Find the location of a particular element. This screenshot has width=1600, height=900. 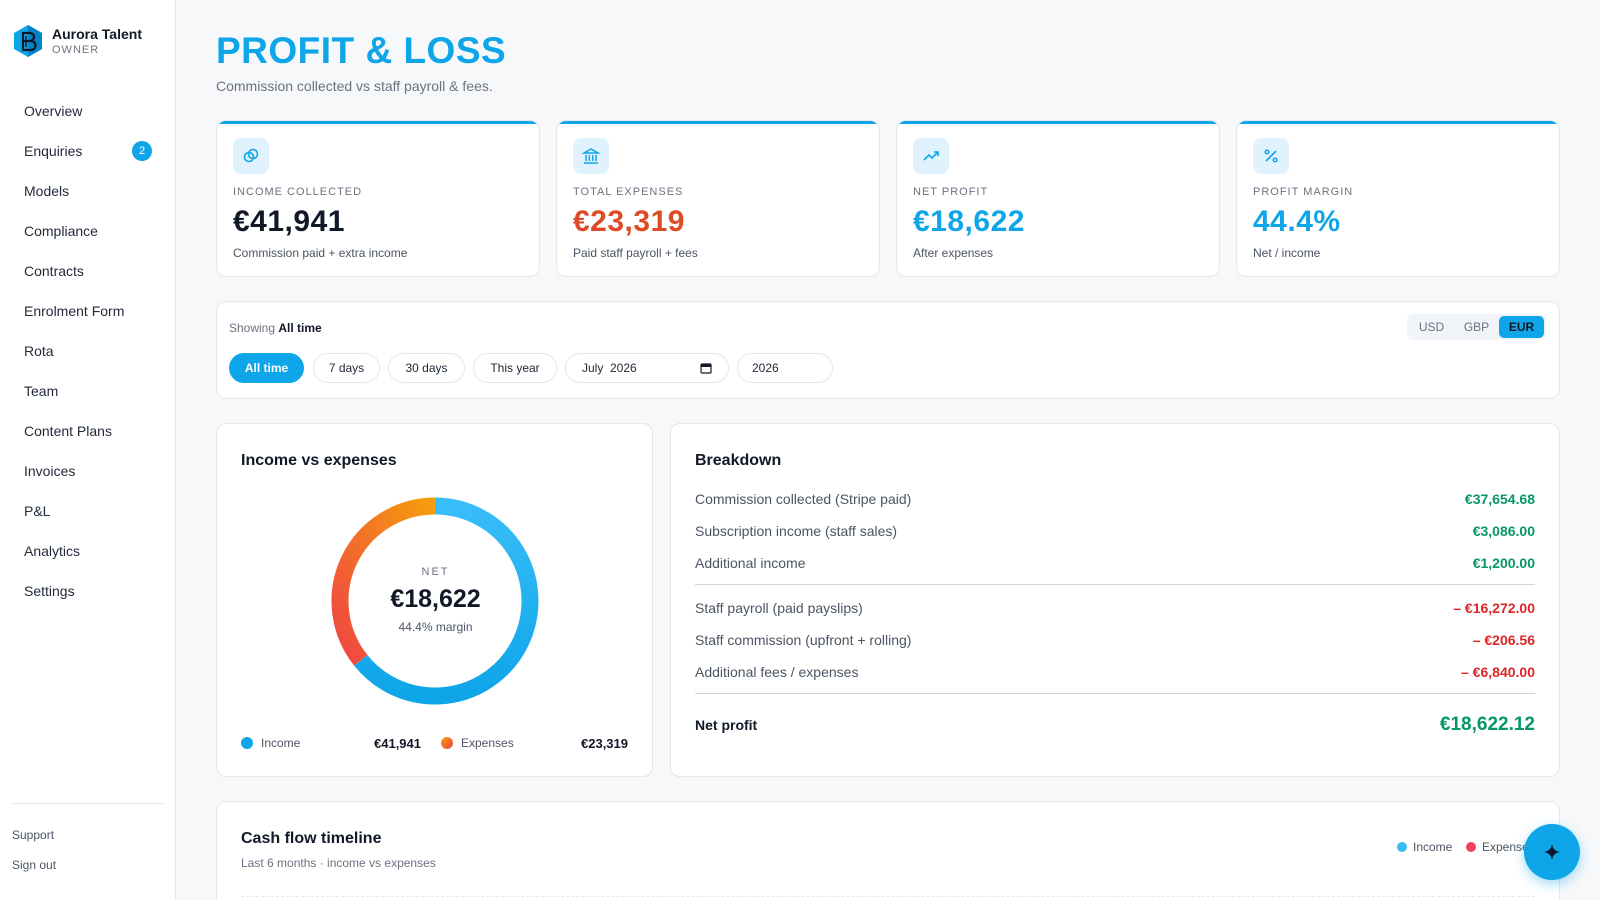

donut-center-label: NET is located at coordinates (435, 572).